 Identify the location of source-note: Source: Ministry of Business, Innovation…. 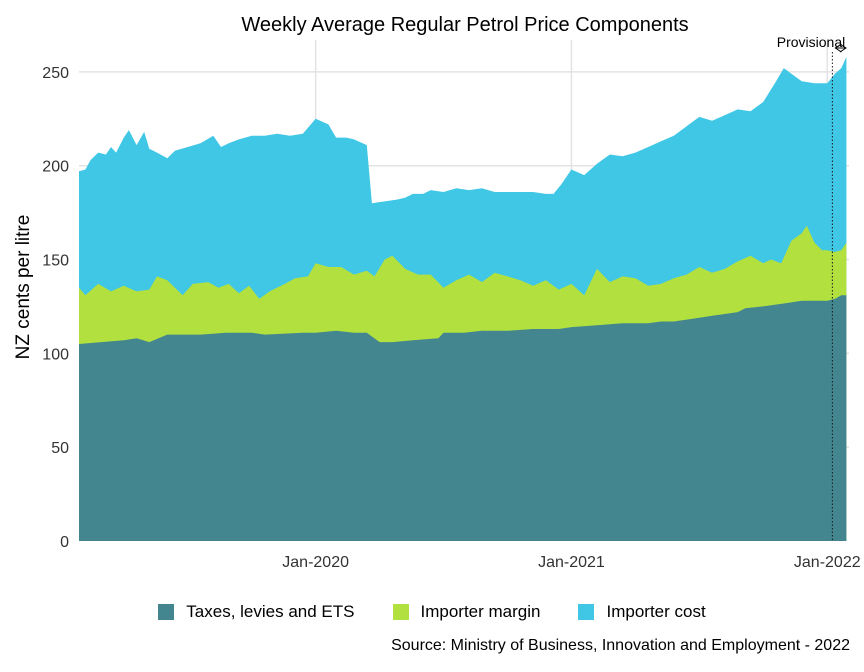
(620, 645).